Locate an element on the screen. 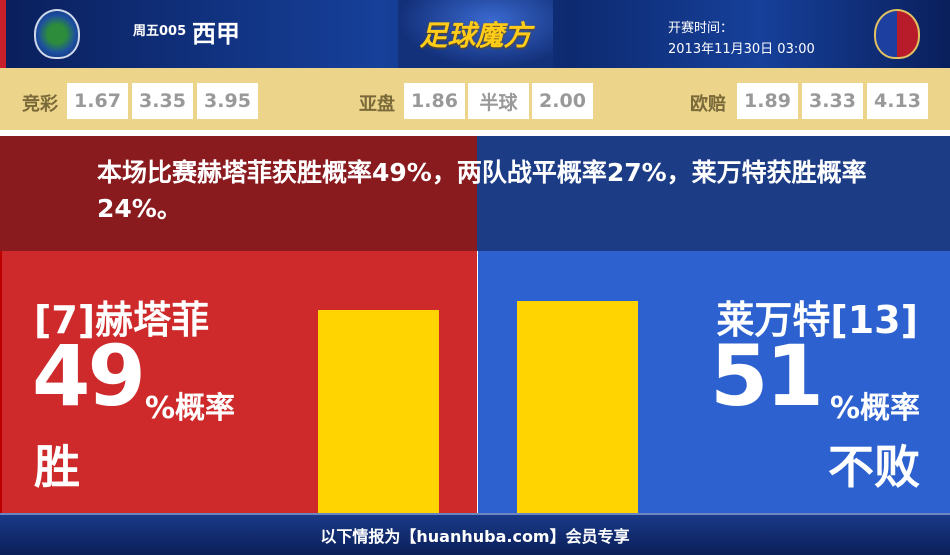  away-probability-bar is located at coordinates (577, 407).